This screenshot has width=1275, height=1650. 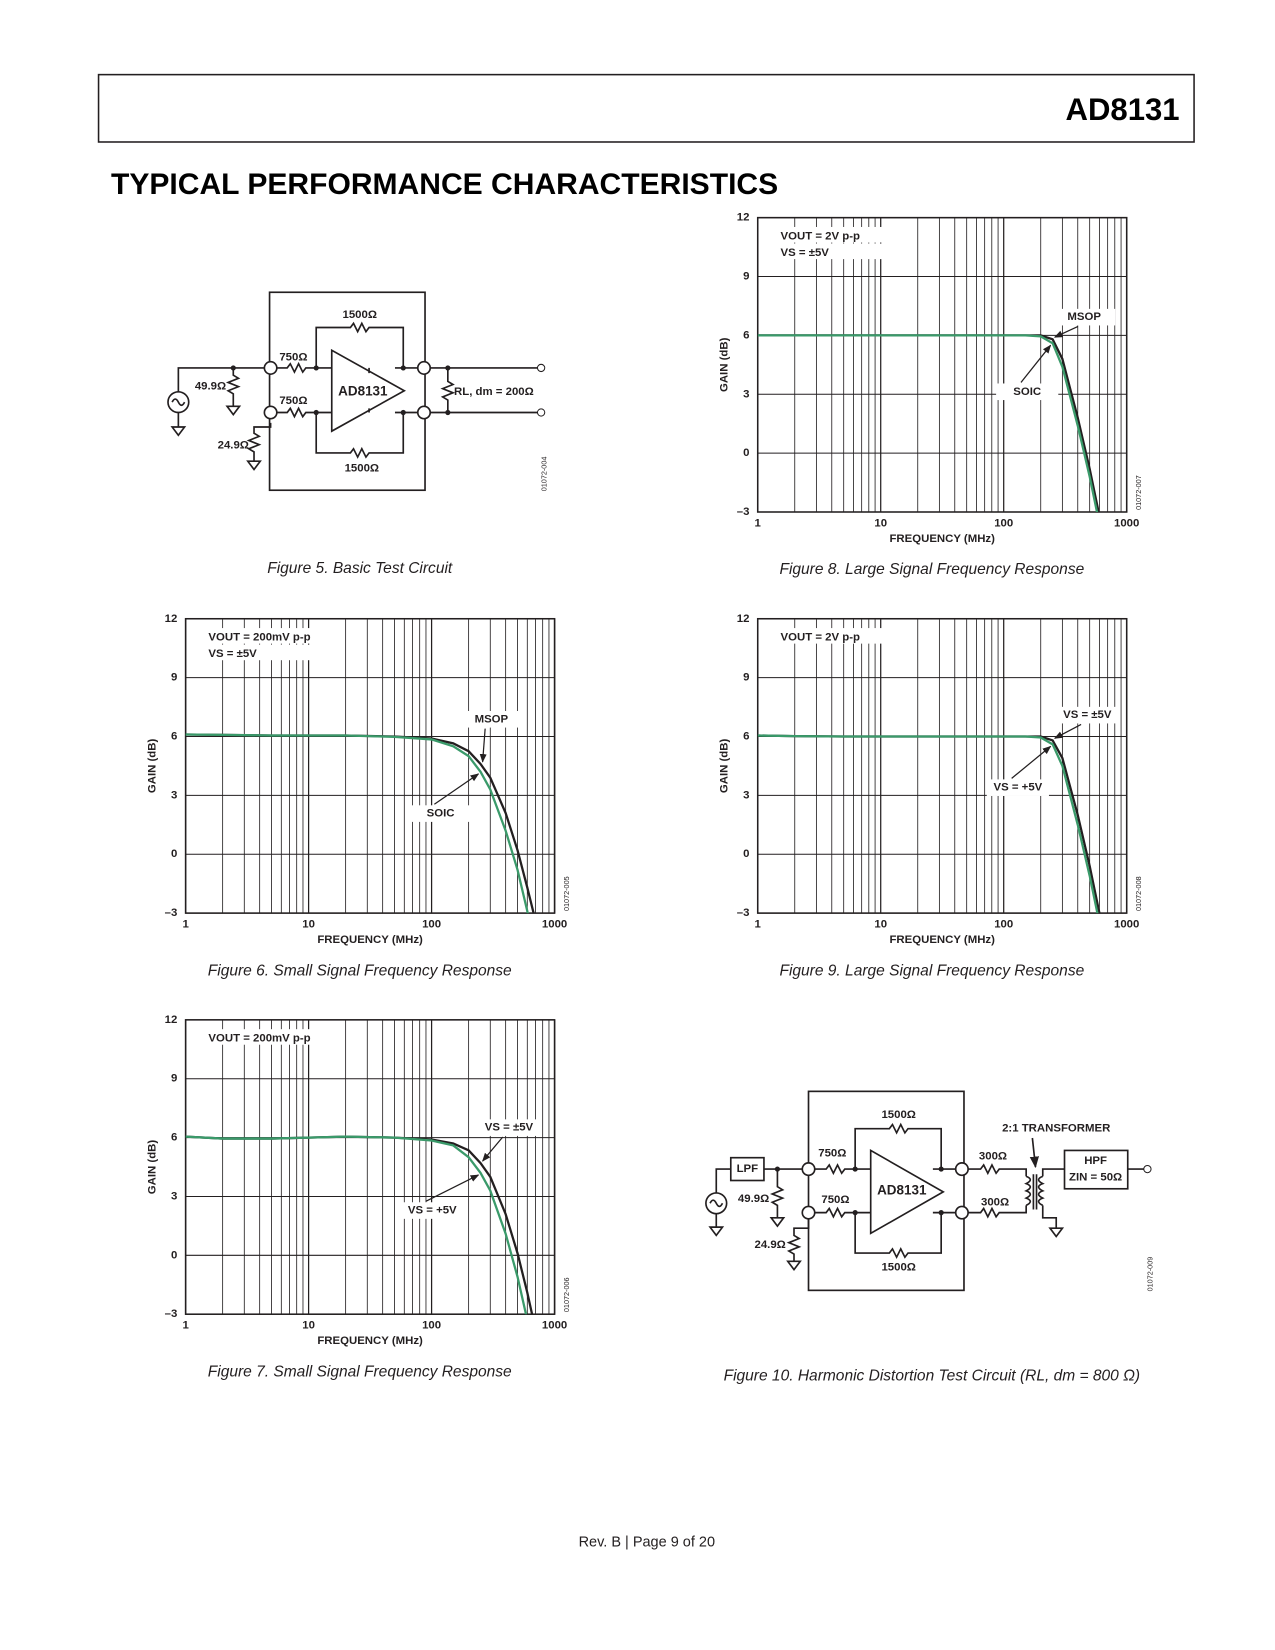 What do you see at coordinates (1123, 109) in the screenshot?
I see `part-number: AD8131` at bounding box center [1123, 109].